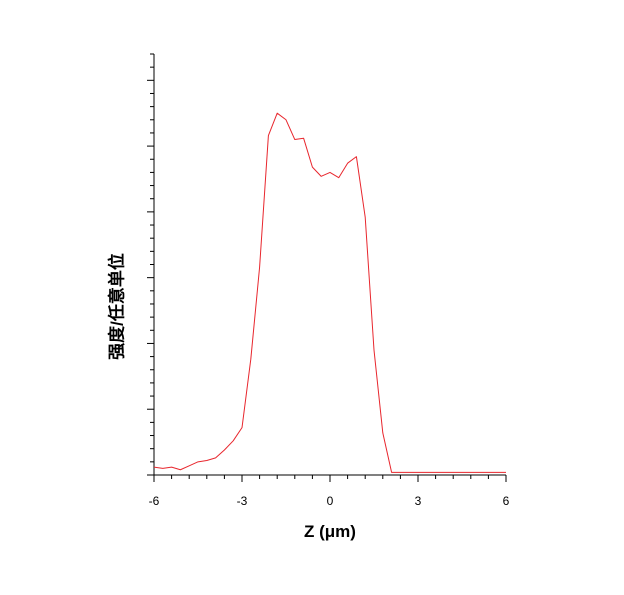 This screenshot has height=595, width=624. What do you see at coordinates (418, 501) in the screenshot?
I see `x-tick-label: 3` at bounding box center [418, 501].